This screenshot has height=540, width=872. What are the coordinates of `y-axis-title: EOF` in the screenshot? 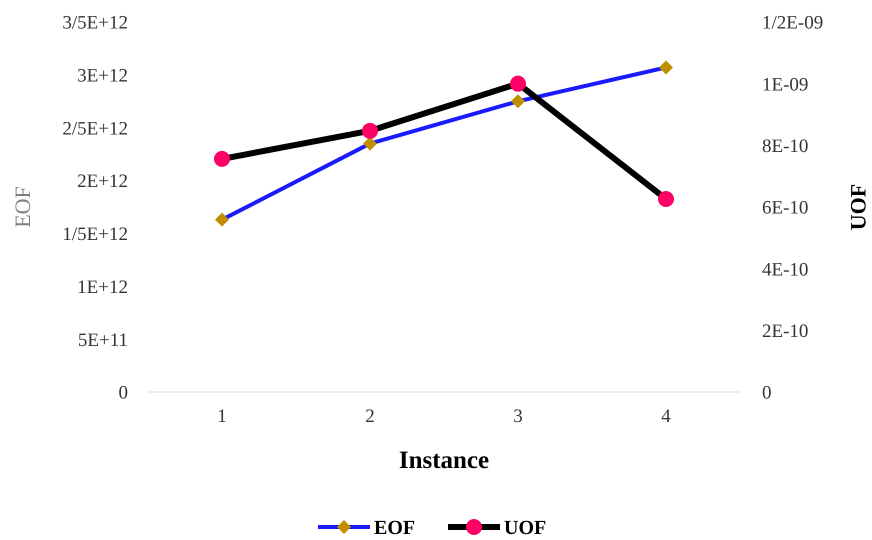 It's located at (22, 207).